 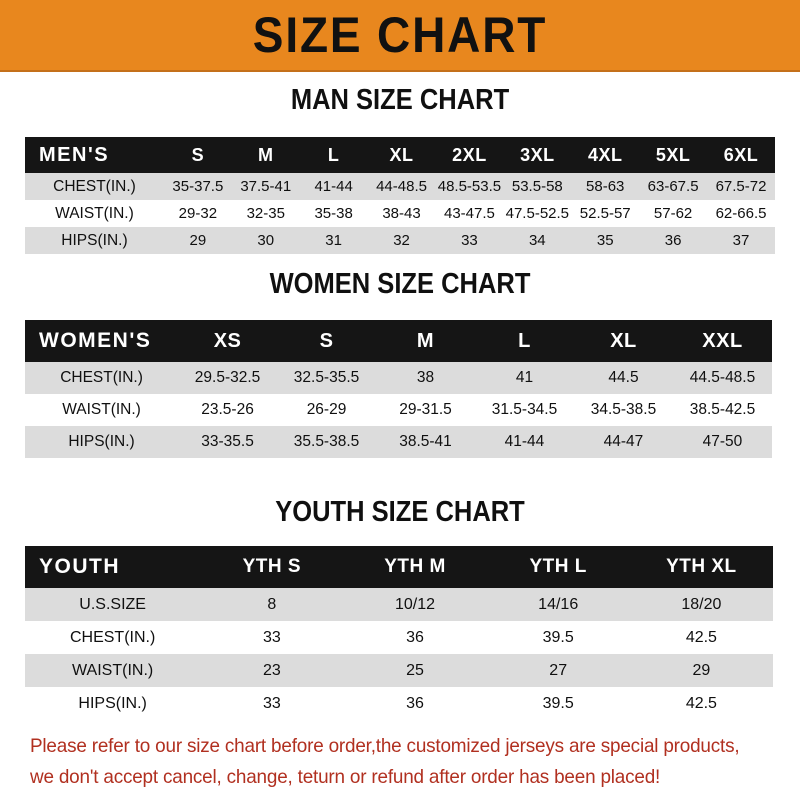 I want to click on youth-cell-2-1: 25, so click(x=415, y=670).